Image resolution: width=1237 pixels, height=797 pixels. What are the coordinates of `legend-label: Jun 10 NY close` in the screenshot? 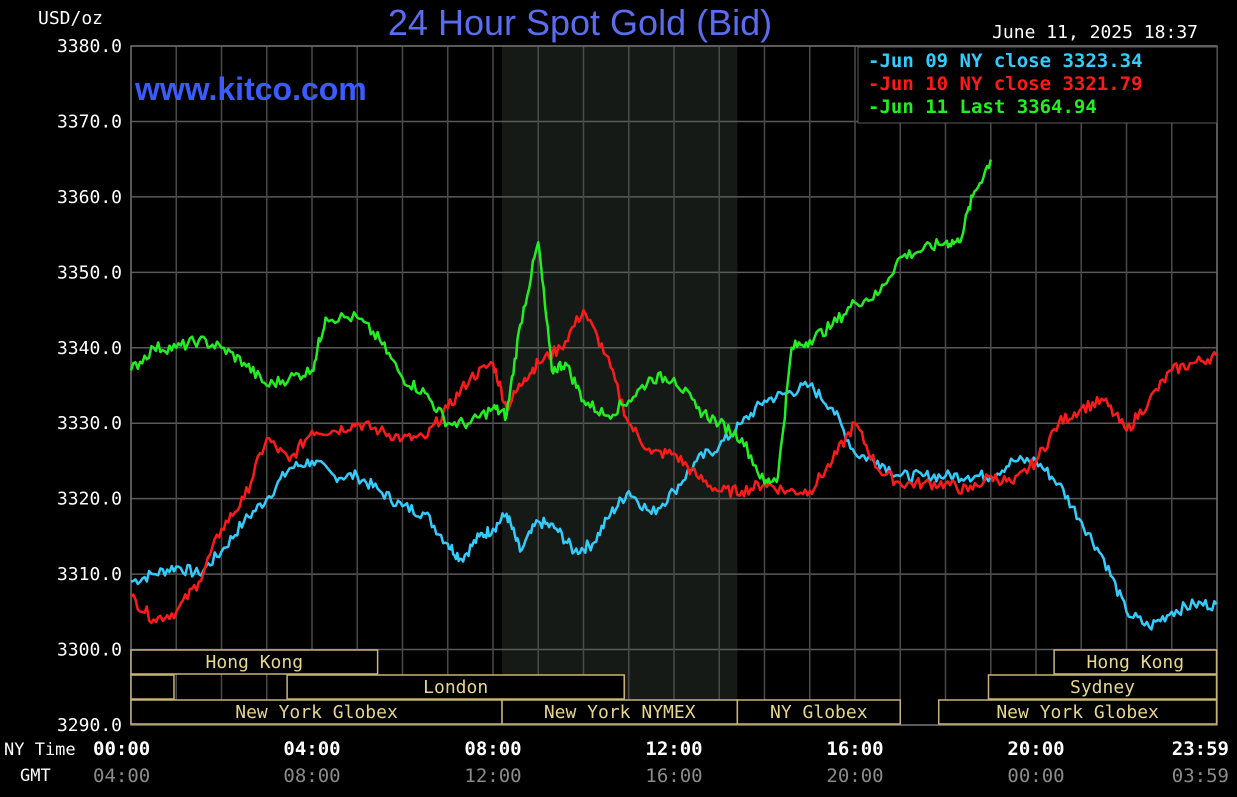 It's located at (970, 84).